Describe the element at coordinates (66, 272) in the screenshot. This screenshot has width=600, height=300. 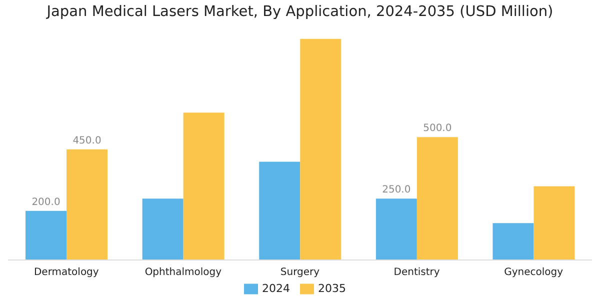
I see `x-tick-label: Dermatology` at that location.